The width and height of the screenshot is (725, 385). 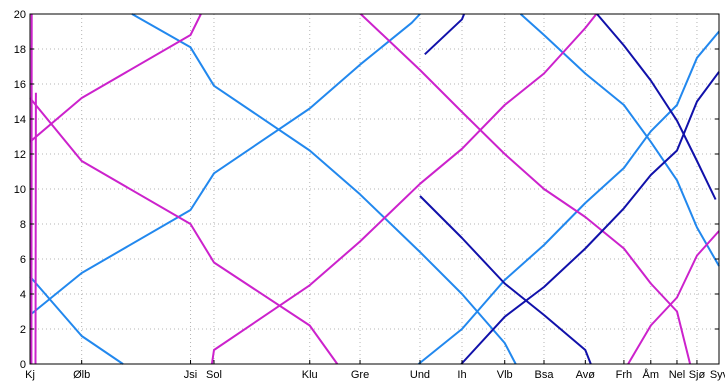 I want to click on y-tick-label: 10, so click(x=20, y=190).